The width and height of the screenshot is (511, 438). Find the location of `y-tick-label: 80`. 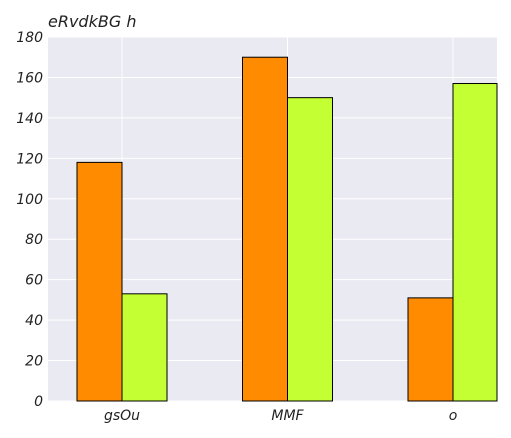

y-tick-label: 80 is located at coordinates (34, 240).